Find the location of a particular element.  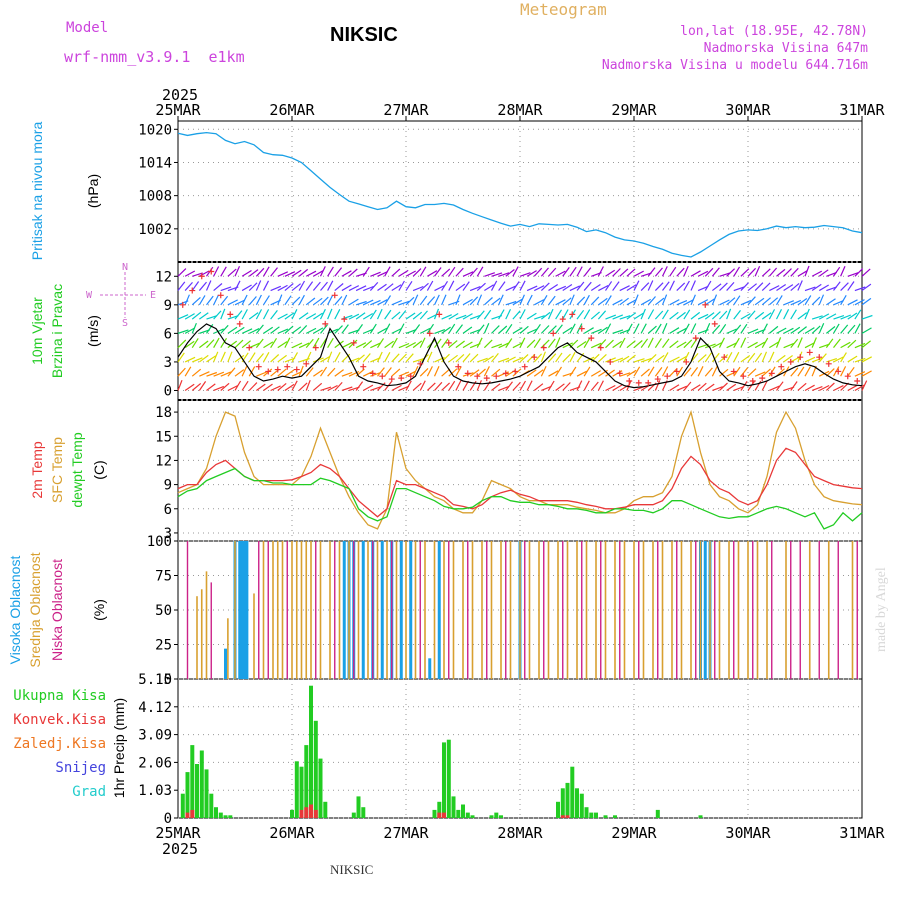

low-cloud-ylabel: Niska Oblacnost is located at coordinates (57, 610).